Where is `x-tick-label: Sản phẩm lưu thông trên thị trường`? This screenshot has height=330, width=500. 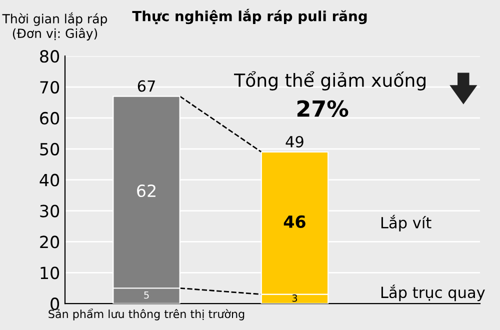
x-tick-label: Sản phẩm lưu thông trên thị trường is located at coordinates (146, 314).